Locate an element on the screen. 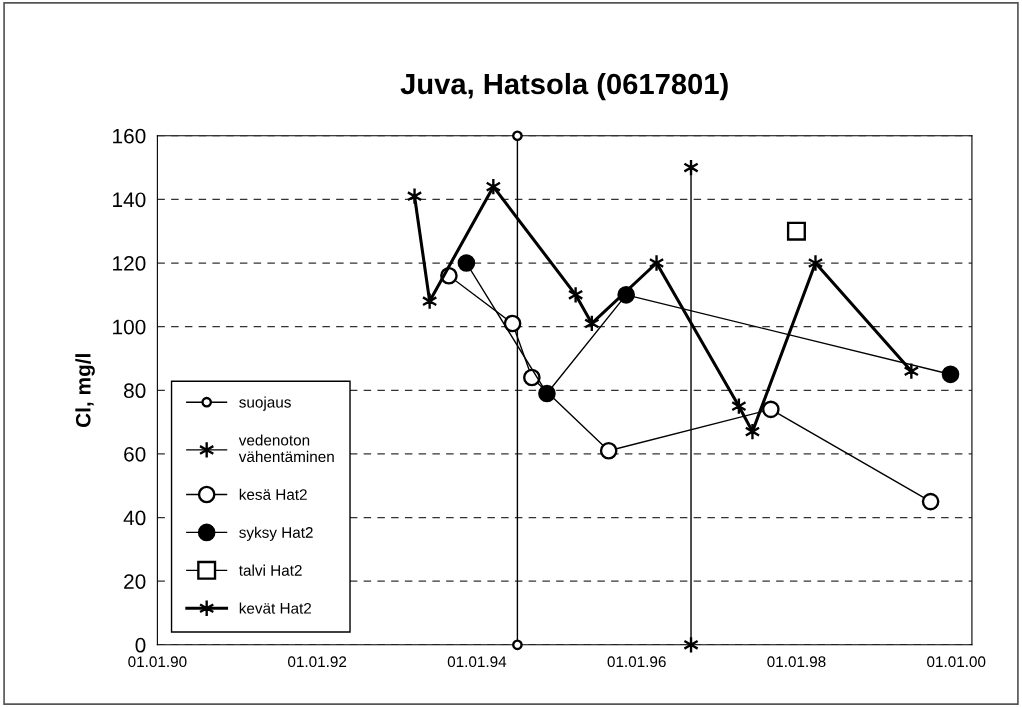 The image size is (1022, 707). y-tick-label: 40 is located at coordinates (134, 518).